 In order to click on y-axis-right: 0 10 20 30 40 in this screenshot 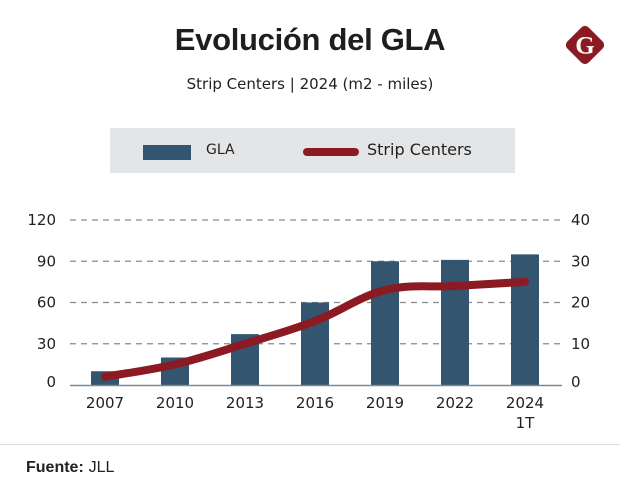, I will do `click(580, 301)`.